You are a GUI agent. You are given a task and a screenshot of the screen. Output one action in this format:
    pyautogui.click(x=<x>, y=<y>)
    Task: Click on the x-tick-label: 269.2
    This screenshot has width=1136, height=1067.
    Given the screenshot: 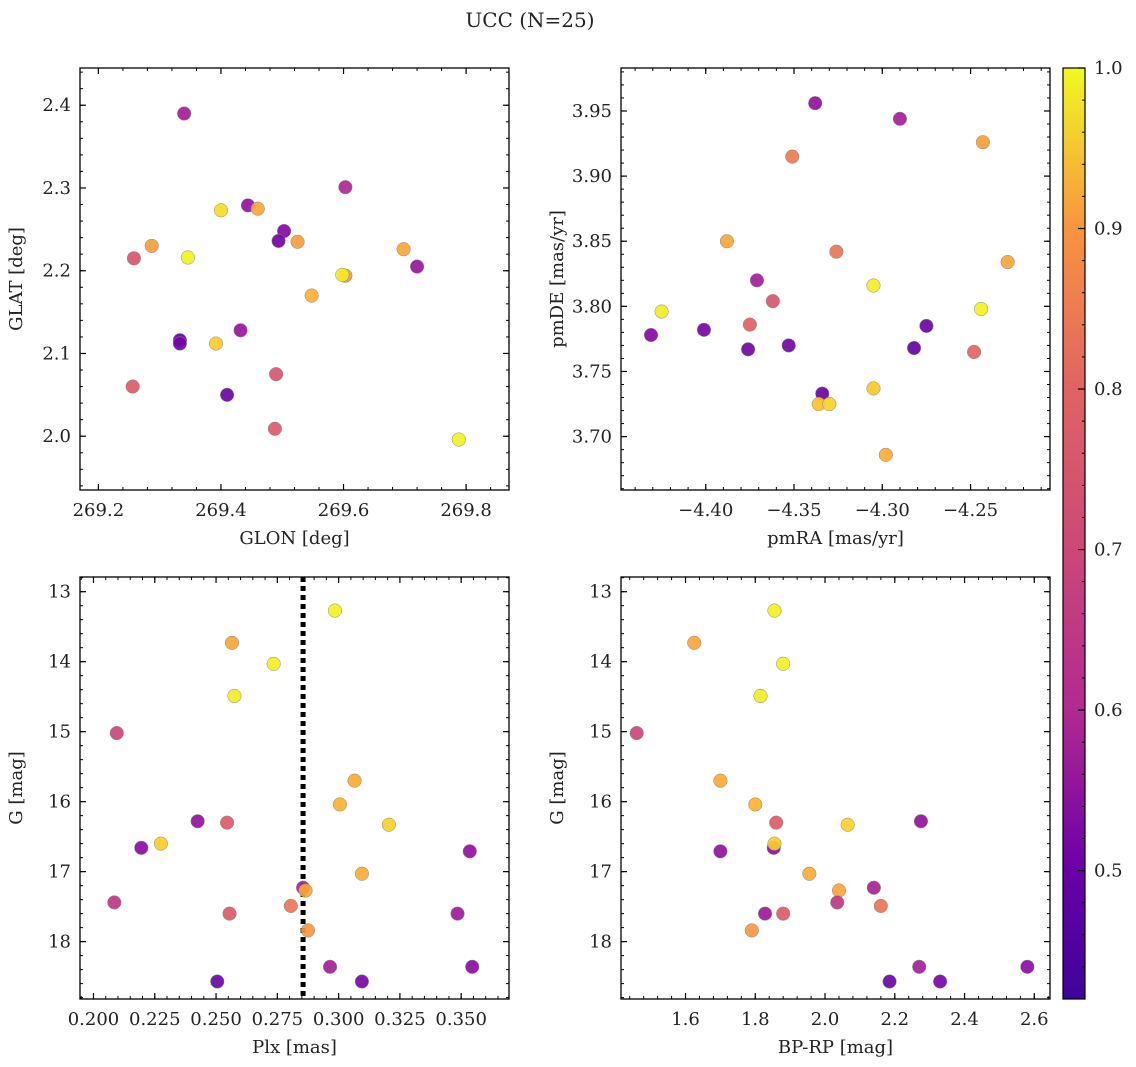 What is the action you would take?
    pyautogui.click(x=99, y=510)
    